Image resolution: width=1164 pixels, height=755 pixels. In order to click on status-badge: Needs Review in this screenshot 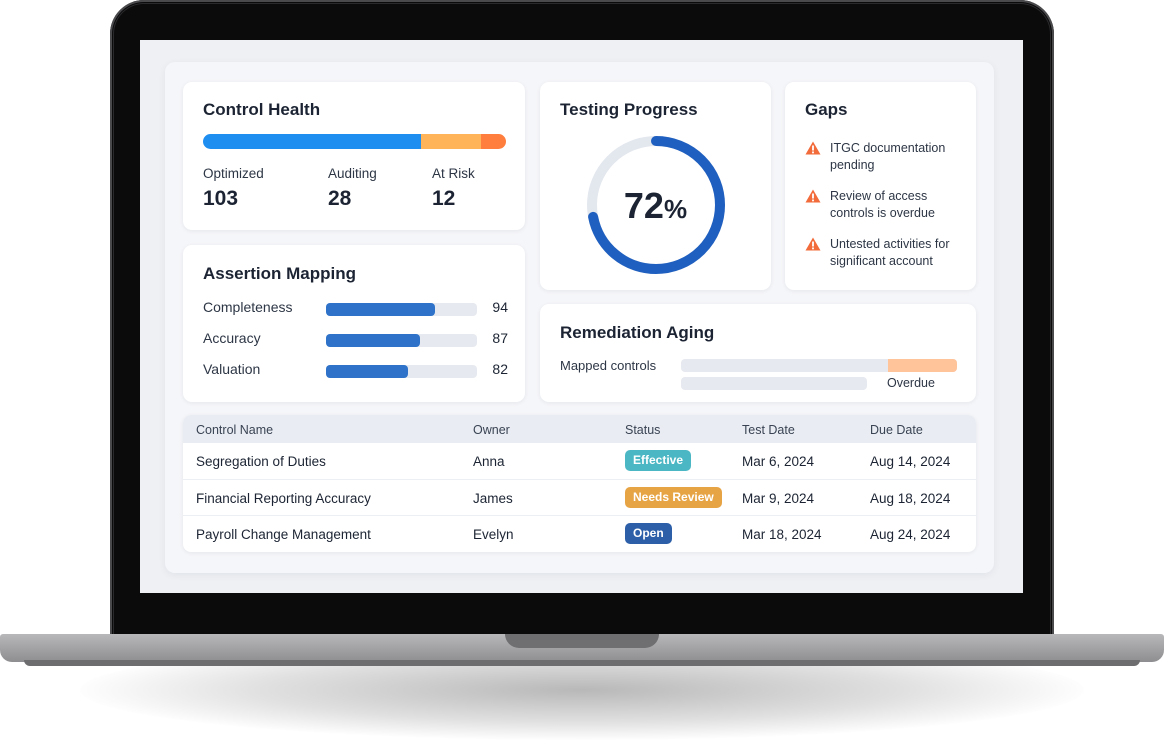, I will do `click(673, 497)`.